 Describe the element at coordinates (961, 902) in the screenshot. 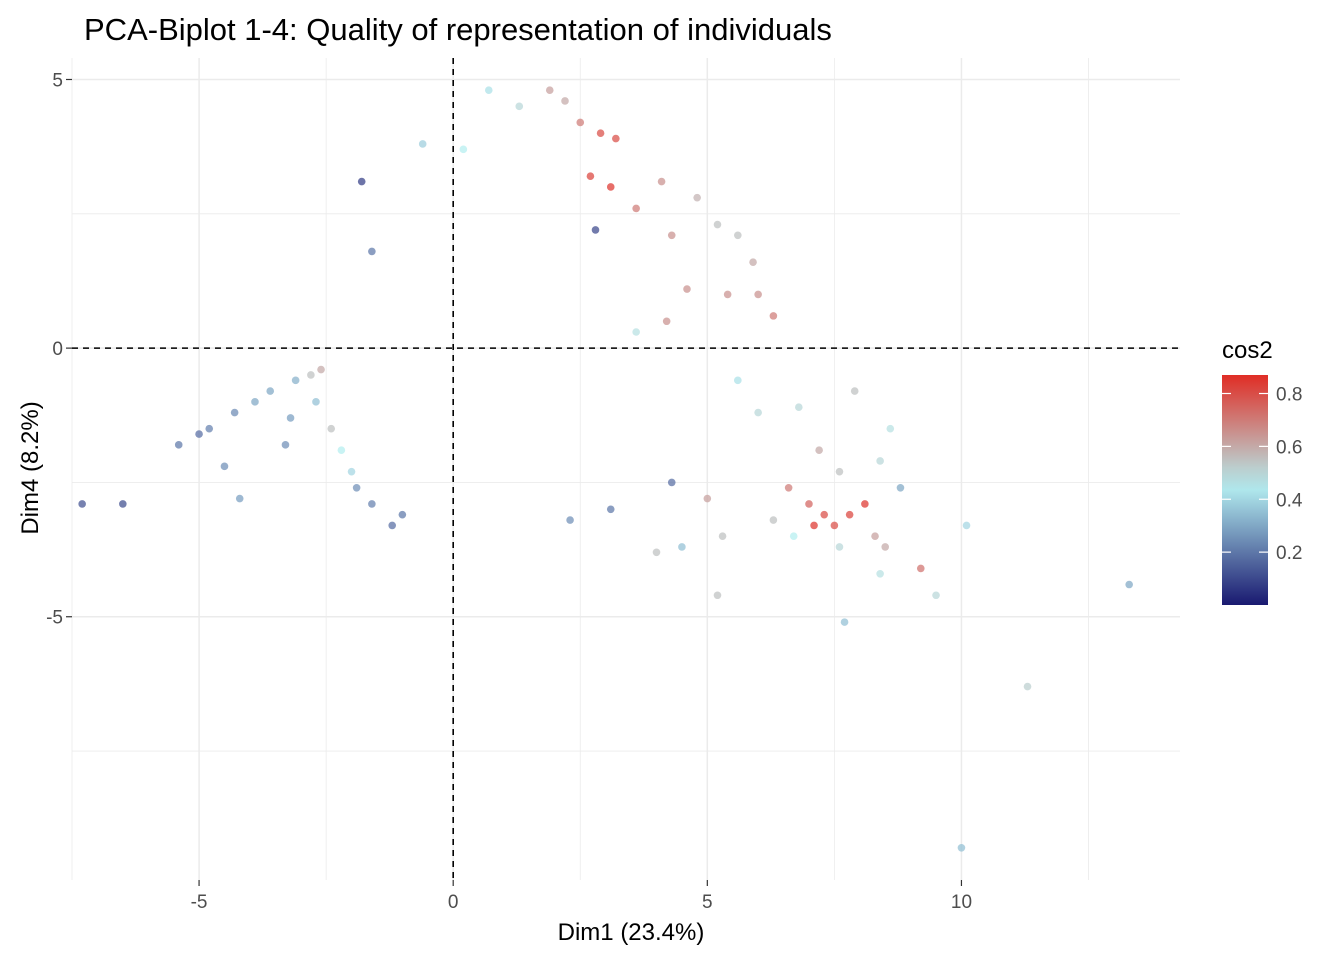

I see `x-tick-label: 10` at that location.